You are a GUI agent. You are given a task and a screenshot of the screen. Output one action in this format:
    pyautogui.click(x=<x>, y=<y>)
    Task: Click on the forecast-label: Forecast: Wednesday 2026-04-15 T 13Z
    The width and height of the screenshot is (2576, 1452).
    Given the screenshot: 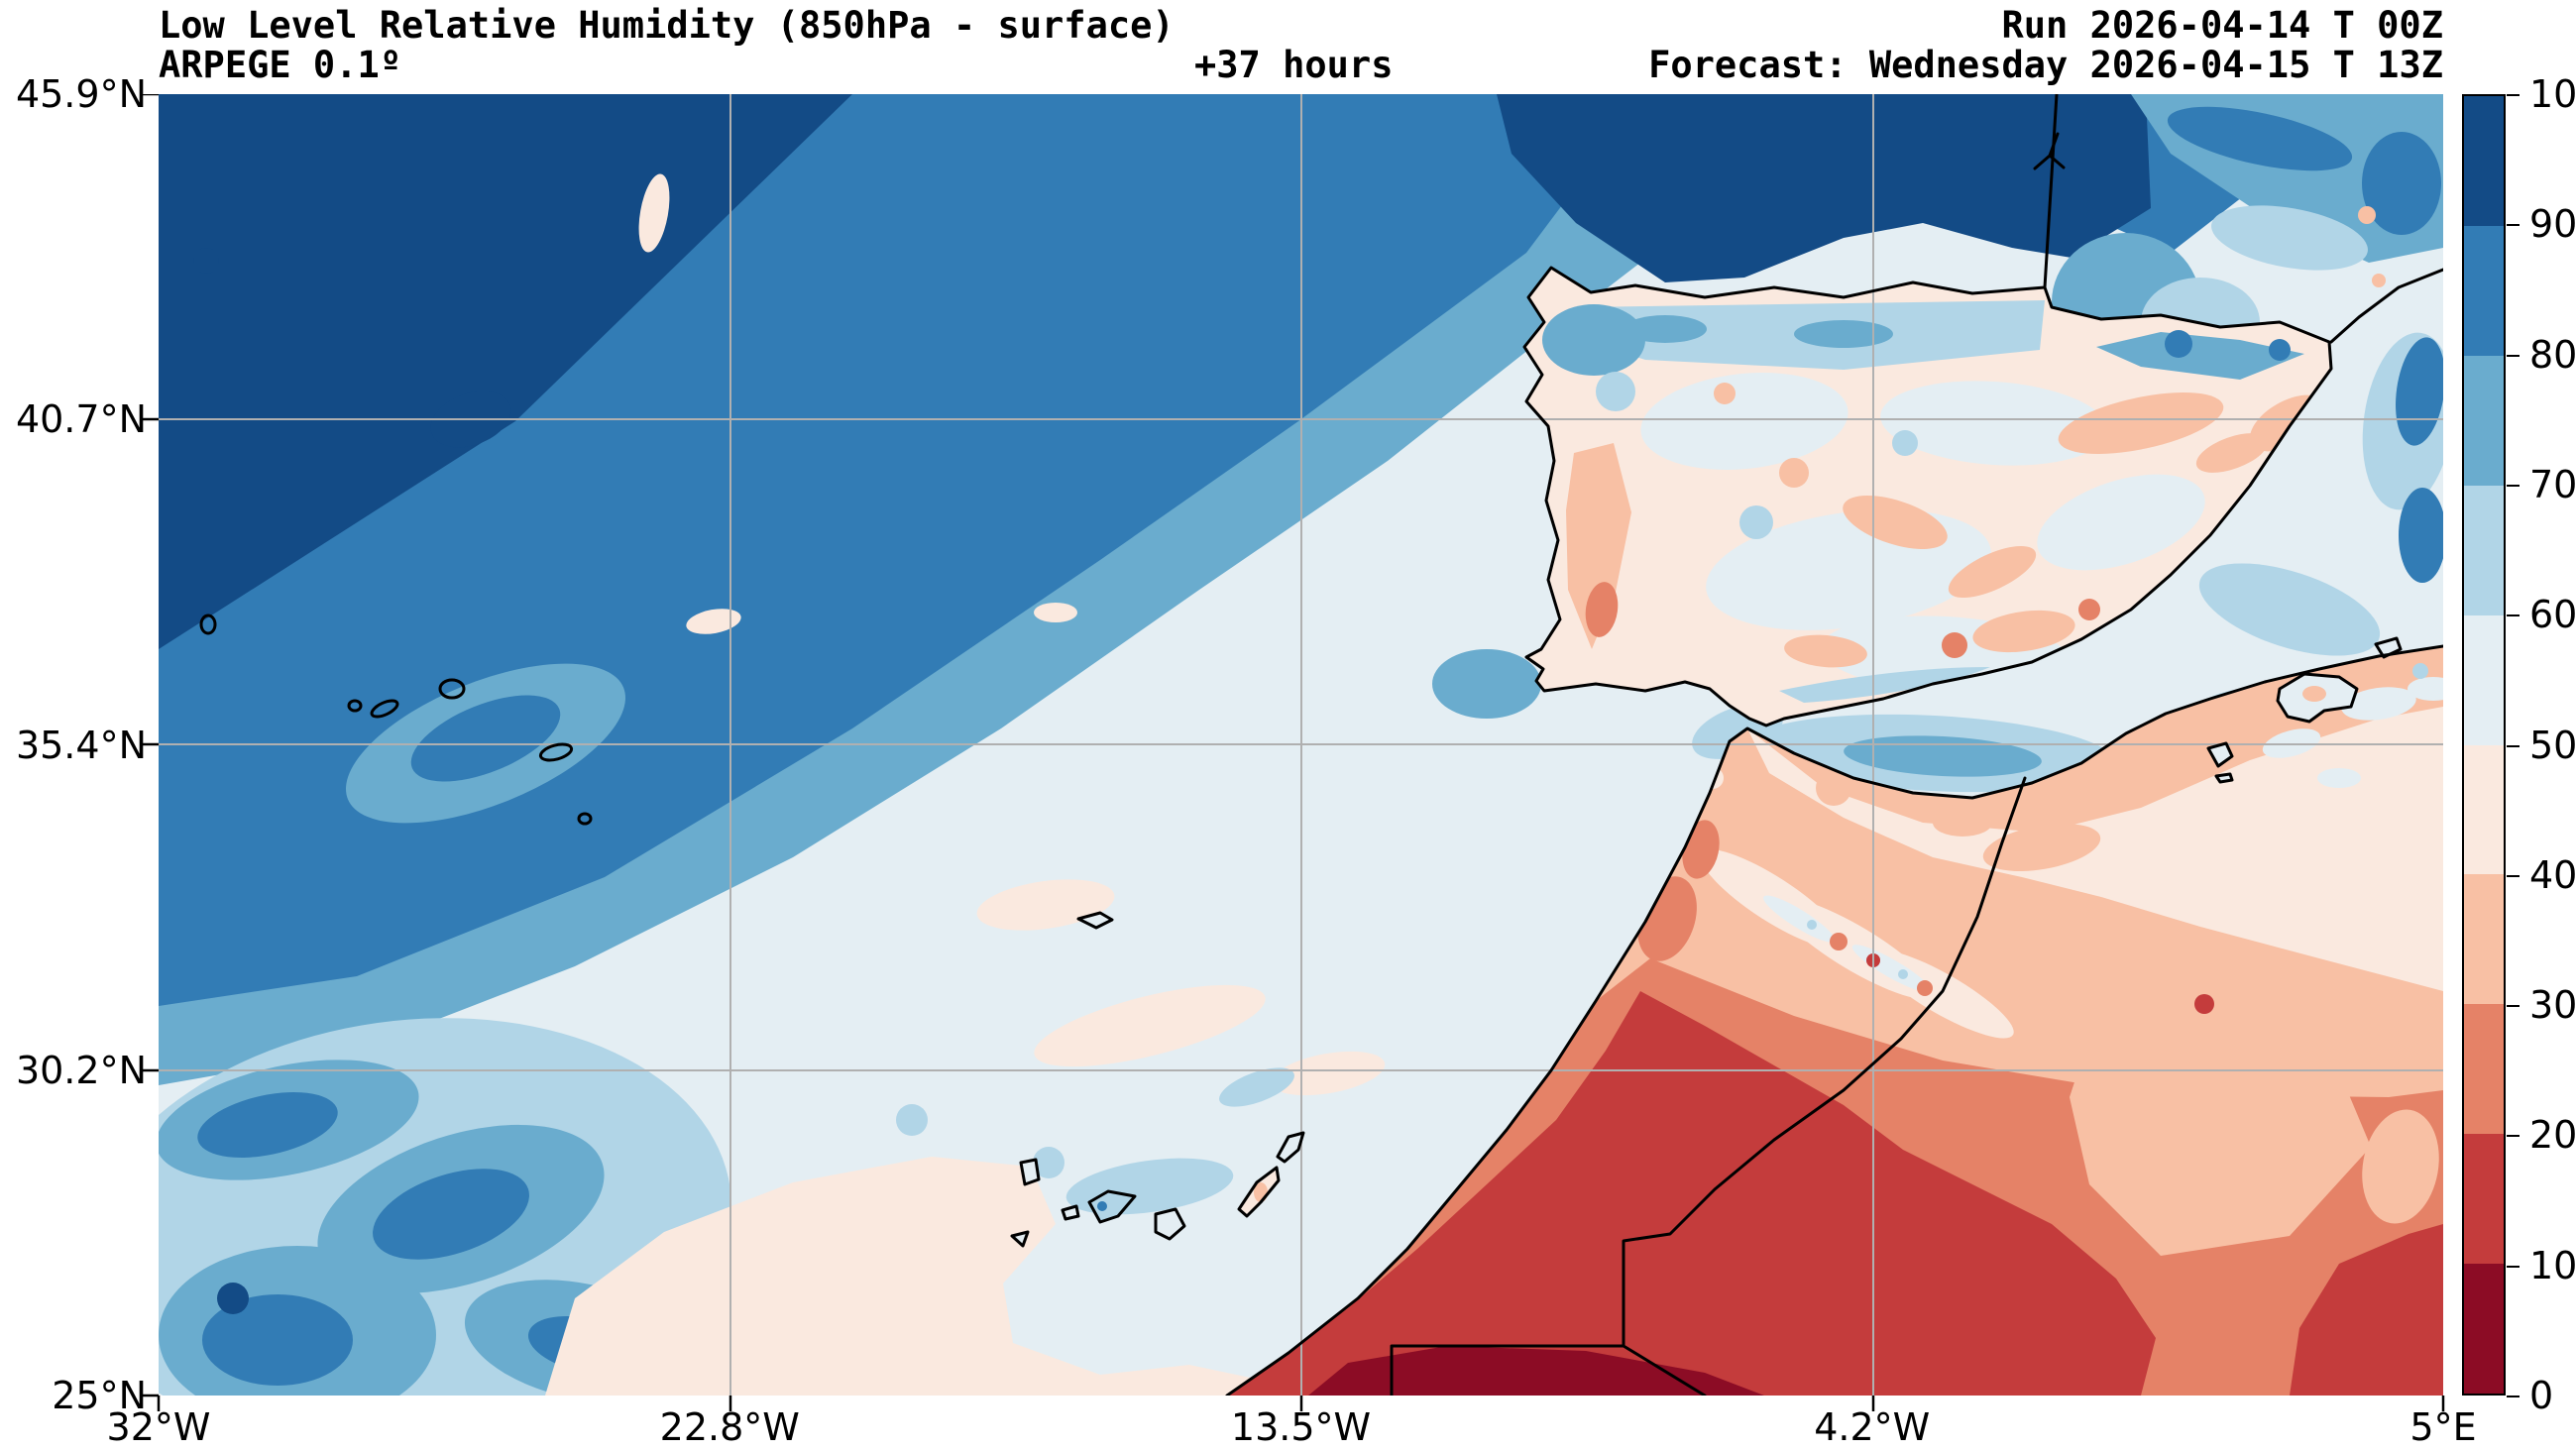 What is the action you would take?
    pyautogui.click(x=2045, y=65)
    